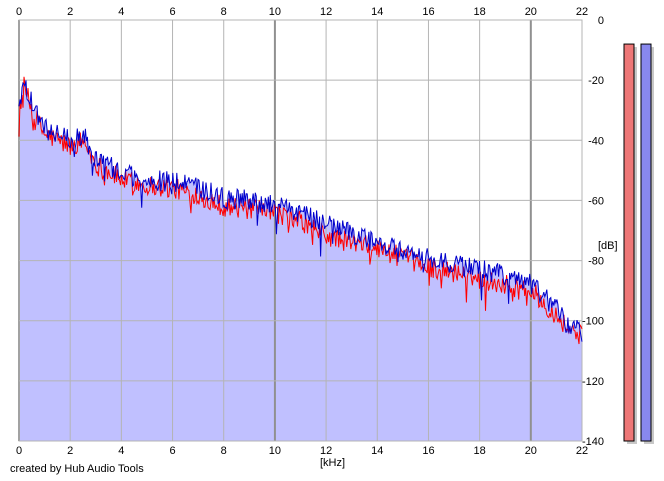 The image size is (664, 481). I want to click on y-tick-label: -20, so click(596, 81).